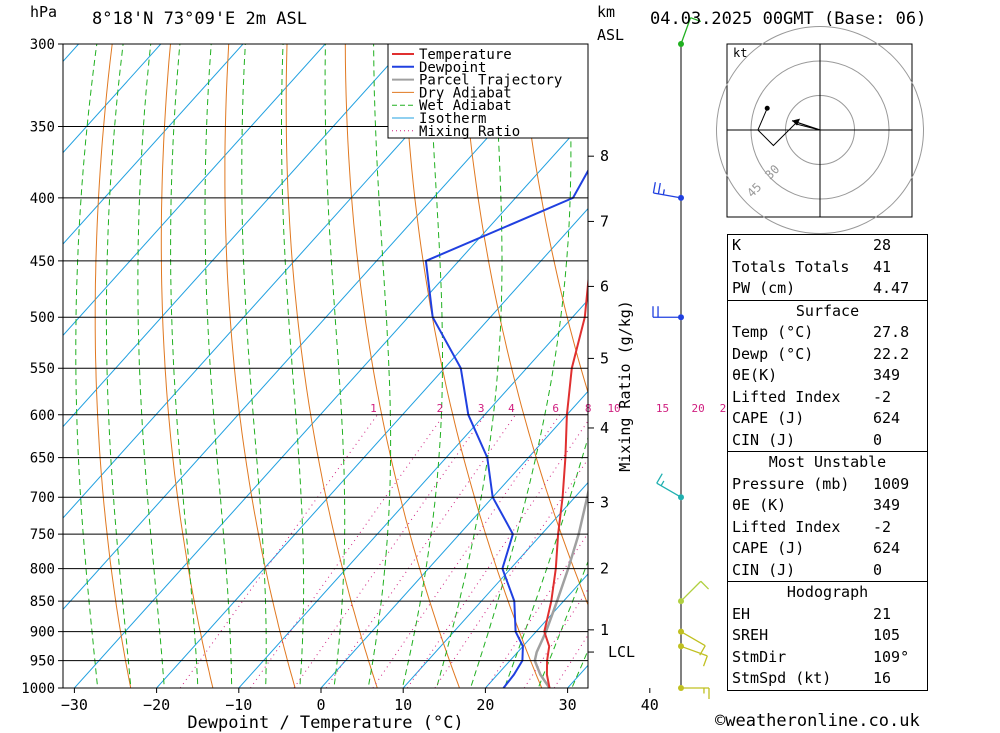  I want to click on copyright-label: ©weatheronline.co.uk, so click(817, 721).